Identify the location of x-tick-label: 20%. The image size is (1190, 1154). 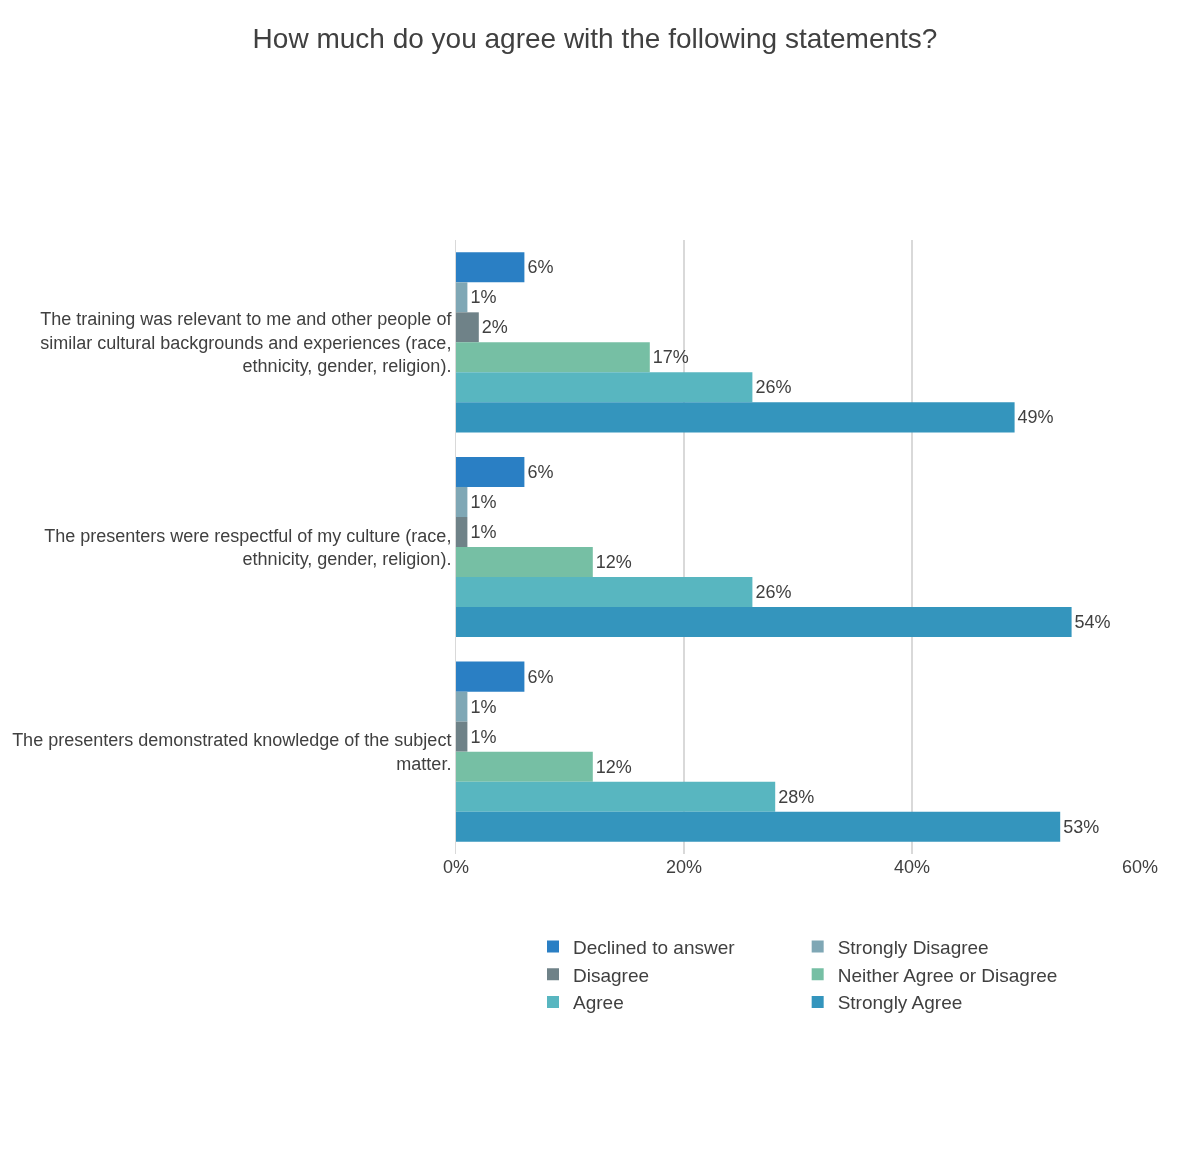
(684, 867).